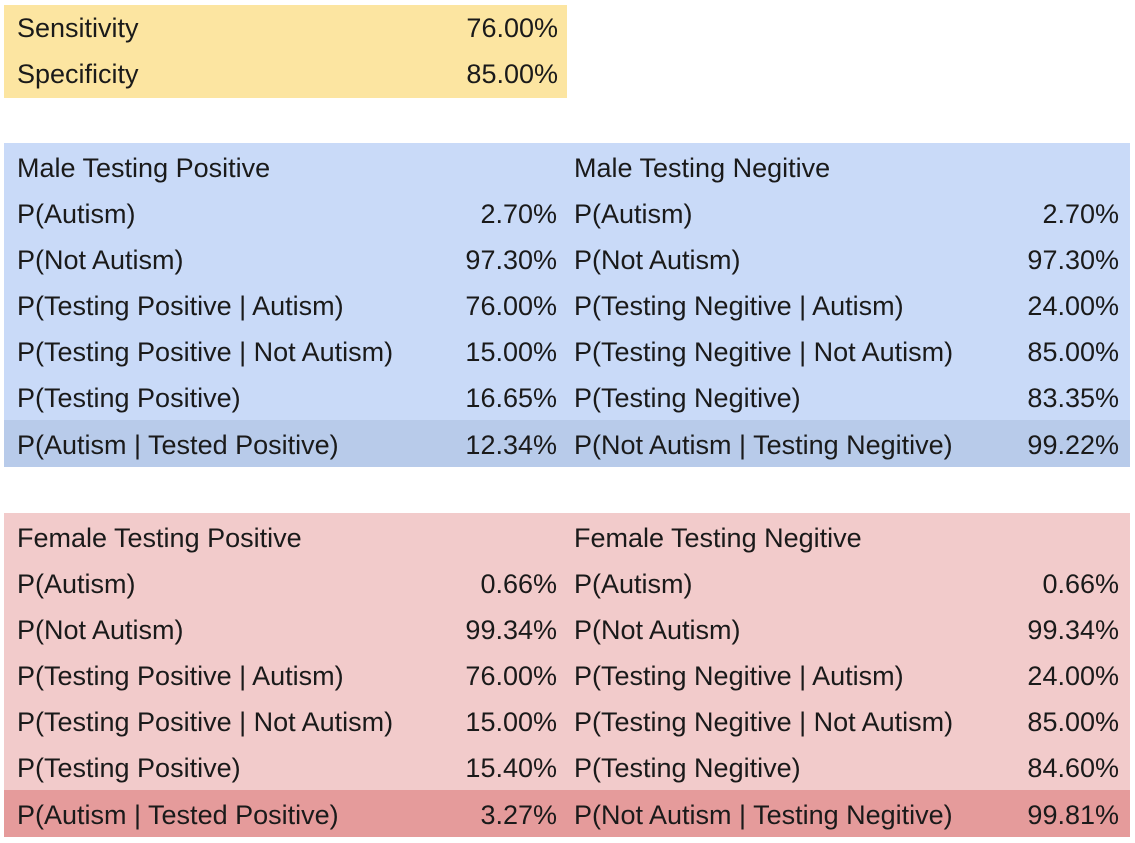 Image resolution: width=1135 pixels, height=843 pixels. What do you see at coordinates (567, 813) in the screenshot?
I see `female-result-highlight` at bounding box center [567, 813].